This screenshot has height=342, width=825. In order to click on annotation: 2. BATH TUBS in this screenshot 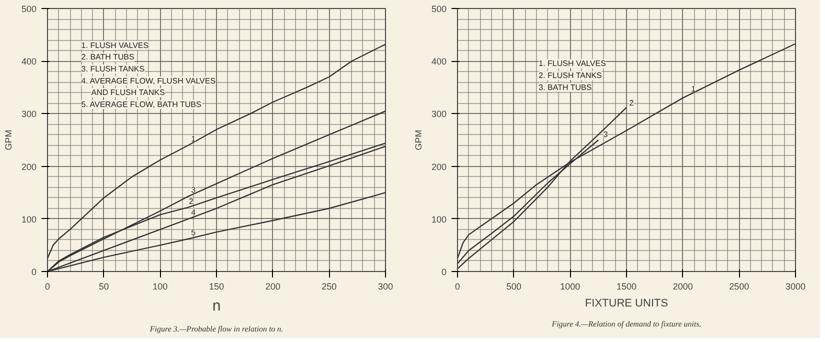, I will do `click(107, 57)`.